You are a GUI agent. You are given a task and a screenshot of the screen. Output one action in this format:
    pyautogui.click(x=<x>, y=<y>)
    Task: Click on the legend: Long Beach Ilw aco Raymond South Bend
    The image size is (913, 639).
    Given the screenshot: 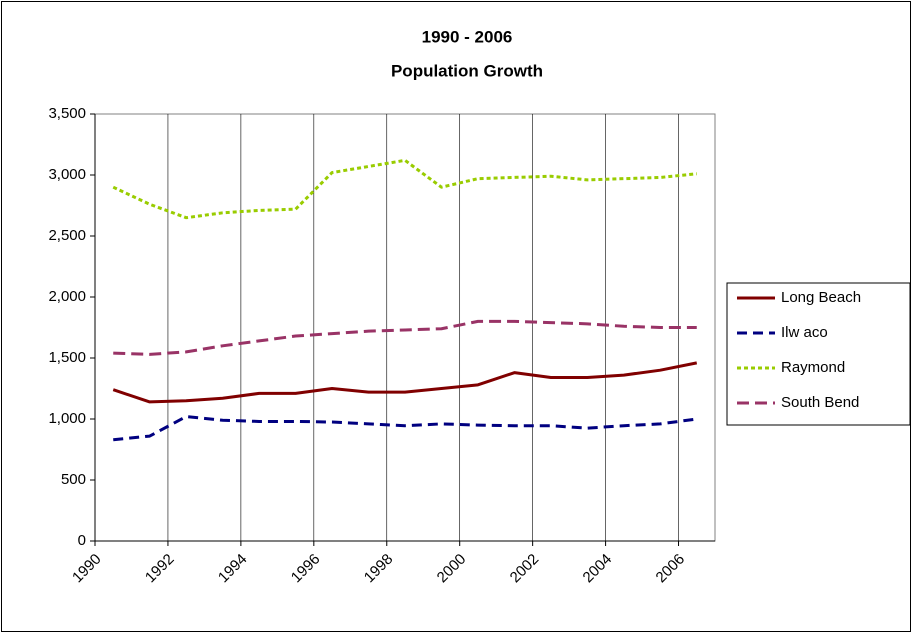 What is the action you would take?
    pyautogui.click(x=818, y=354)
    